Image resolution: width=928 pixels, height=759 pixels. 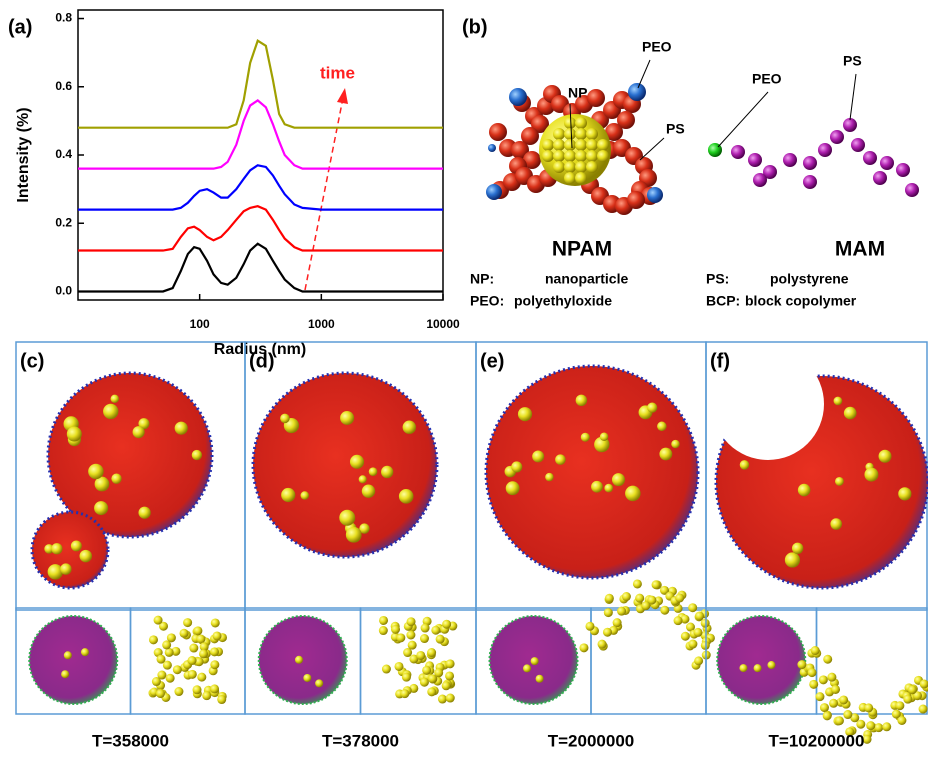 What do you see at coordinates (260, 187) in the screenshot?
I see `series-line` at bounding box center [260, 187].